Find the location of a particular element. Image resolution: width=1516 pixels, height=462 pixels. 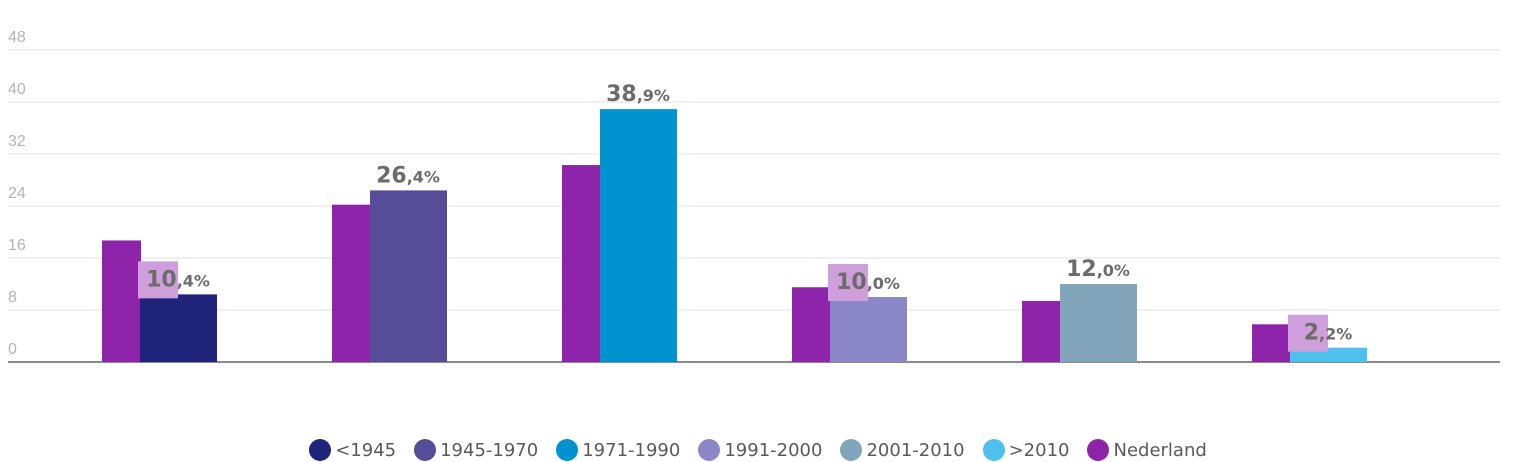

y-tick-label: 8 is located at coordinates (12, 297).